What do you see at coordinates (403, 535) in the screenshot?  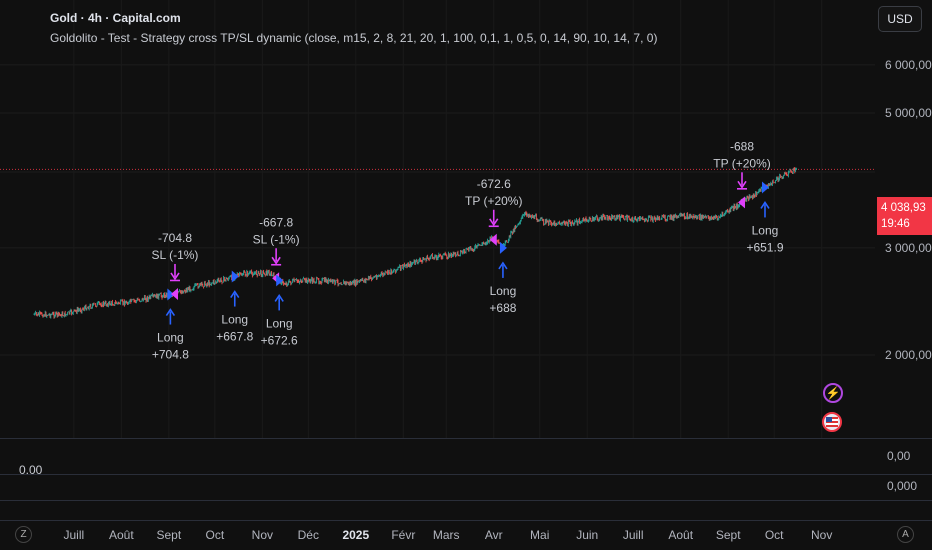 I see `x-tick-label: Févr` at bounding box center [403, 535].